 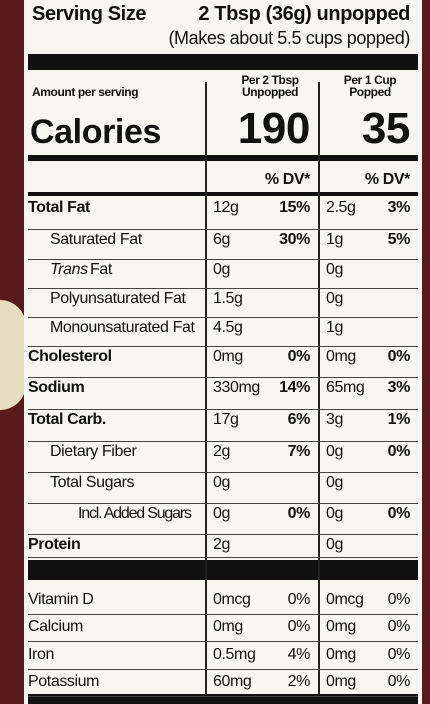 What do you see at coordinates (54, 544) in the screenshot?
I see `row-label: Protein` at bounding box center [54, 544].